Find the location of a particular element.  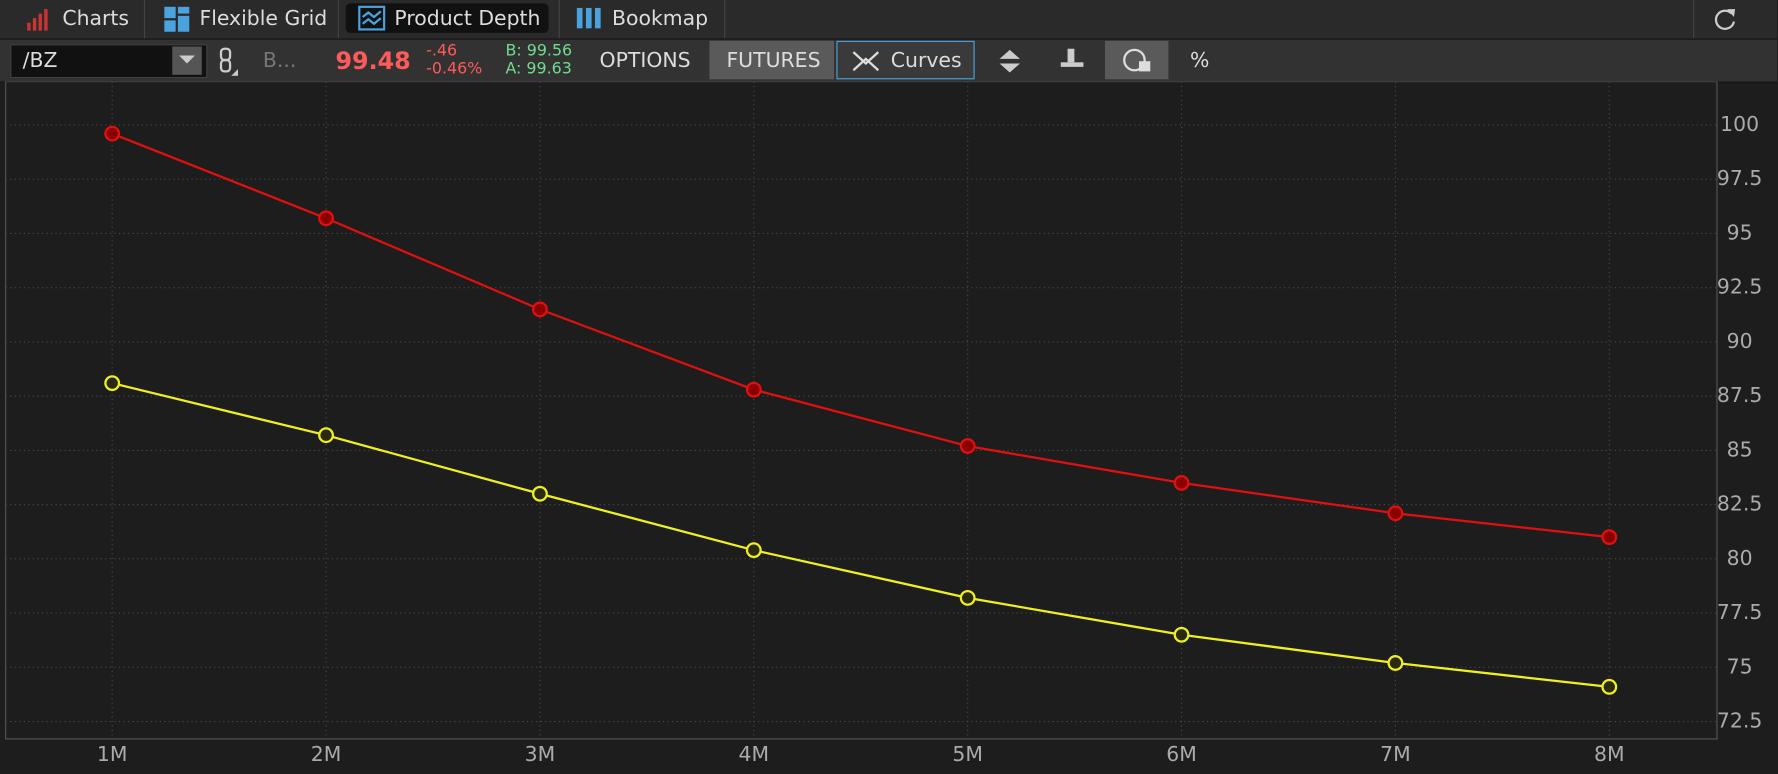

lock-button is located at coordinates (1138, 60).